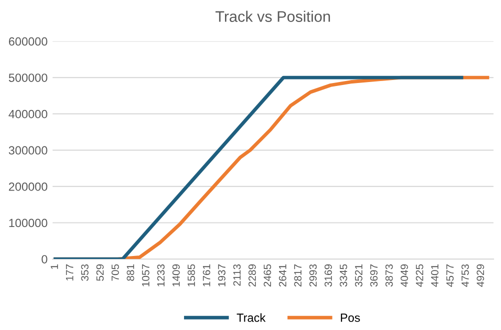  Describe the element at coordinates (252, 275) in the screenshot. I see `x-tick-label: 2289` at that location.